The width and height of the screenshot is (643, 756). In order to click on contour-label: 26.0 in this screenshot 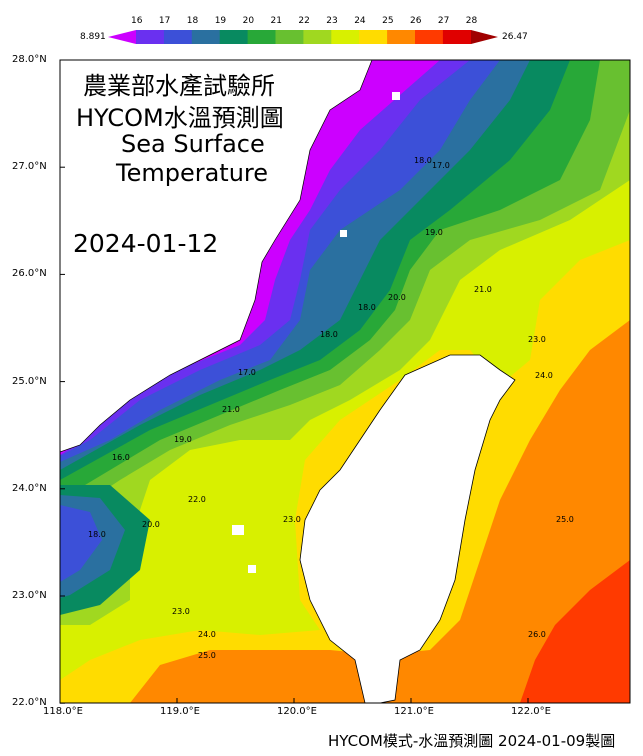, I will do `click(537, 634)`.